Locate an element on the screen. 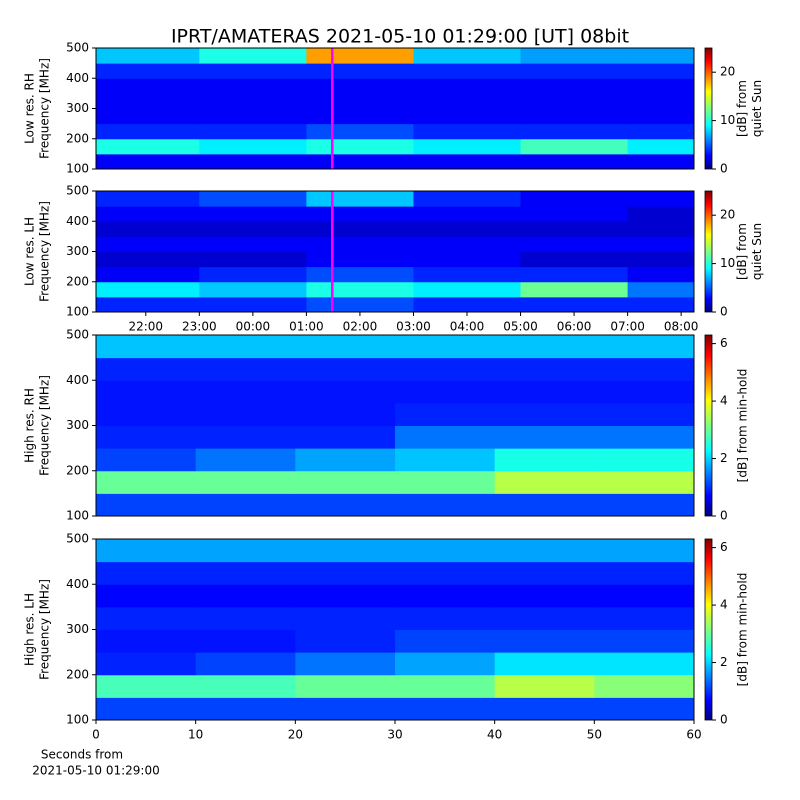 Image resolution: width=800 pixels, height=800 pixels. x-tick-label: 30 is located at coordinates (394, 735).